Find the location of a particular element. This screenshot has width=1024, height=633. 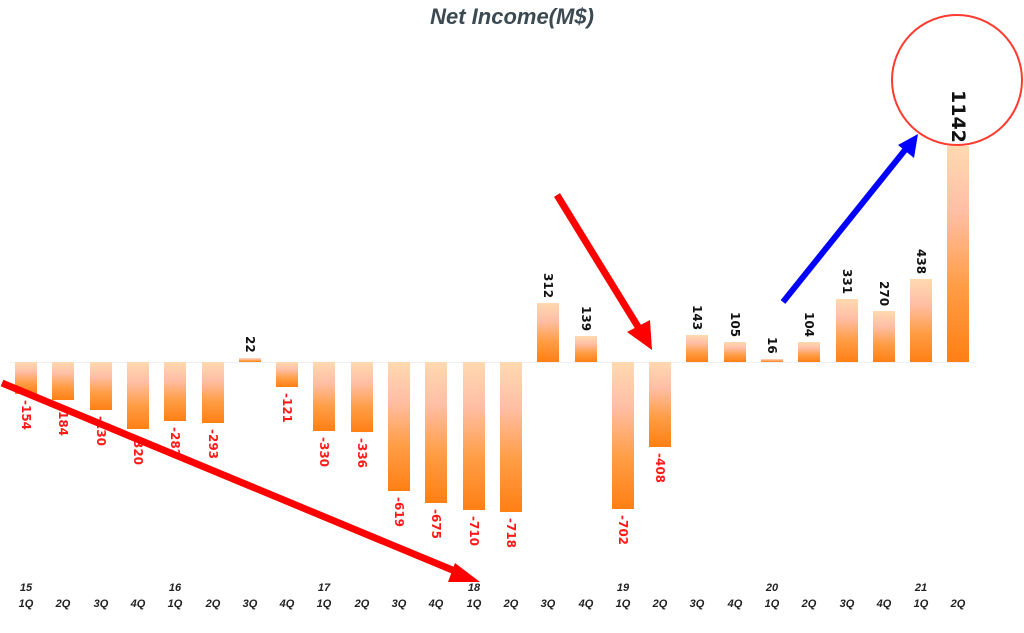

bar-17-3Q is located at coordinates (399, 426).